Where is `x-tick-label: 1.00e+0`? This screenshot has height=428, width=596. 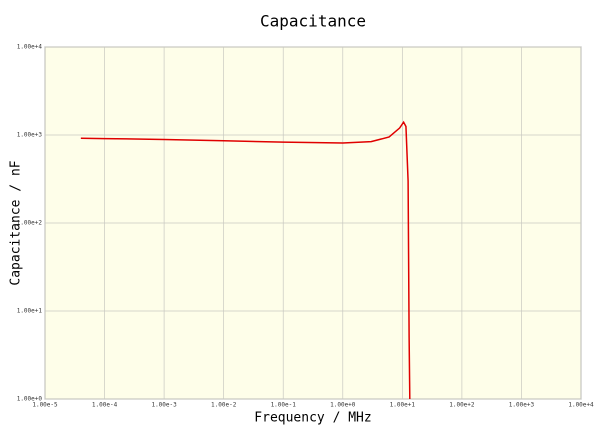 x-tick-label: 1.00e+0 is located at coordinates (343, 405).